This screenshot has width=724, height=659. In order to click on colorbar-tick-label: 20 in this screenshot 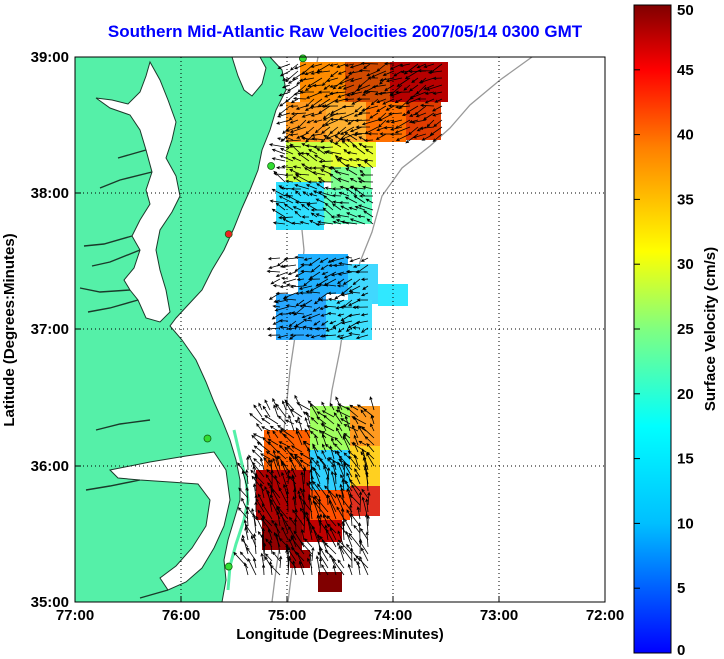, I will do `click(685, 394)`.